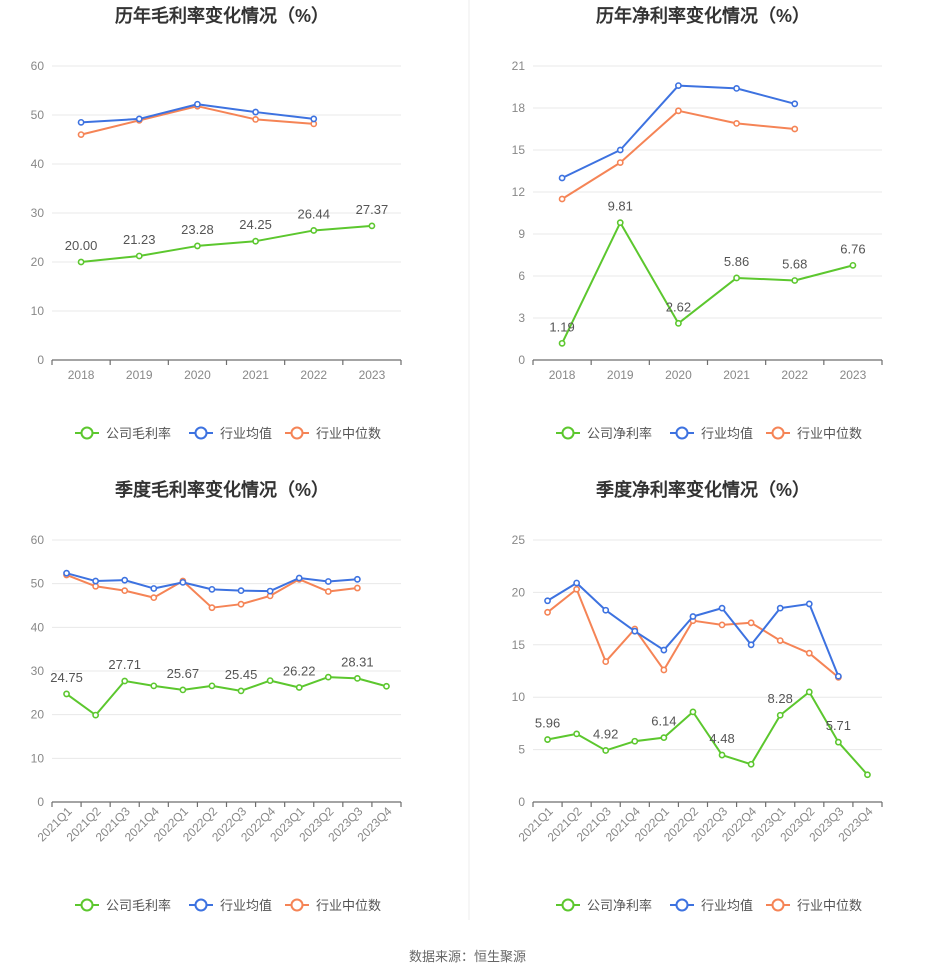 This screenshot has width=935, height=979. What do you see at coordinates (838, 725) in the screenshot?
I see `data-label: 5.71` at bounding box center [838, 725].